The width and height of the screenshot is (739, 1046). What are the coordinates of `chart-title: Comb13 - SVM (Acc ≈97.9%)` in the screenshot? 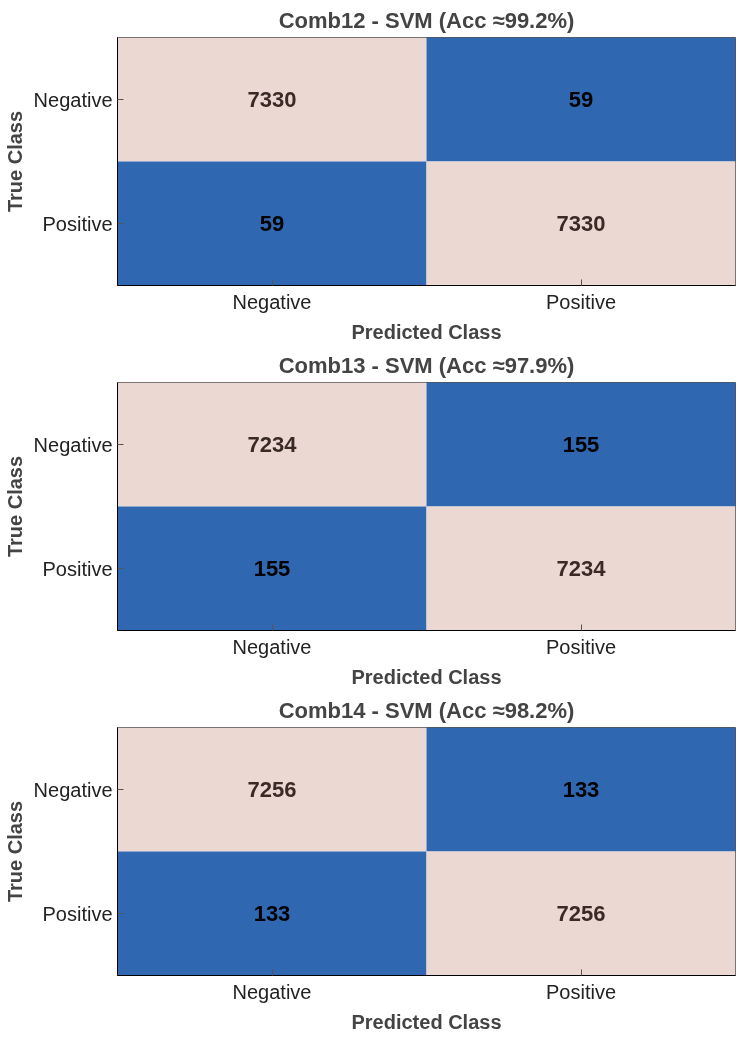 It's located at (426, 365).